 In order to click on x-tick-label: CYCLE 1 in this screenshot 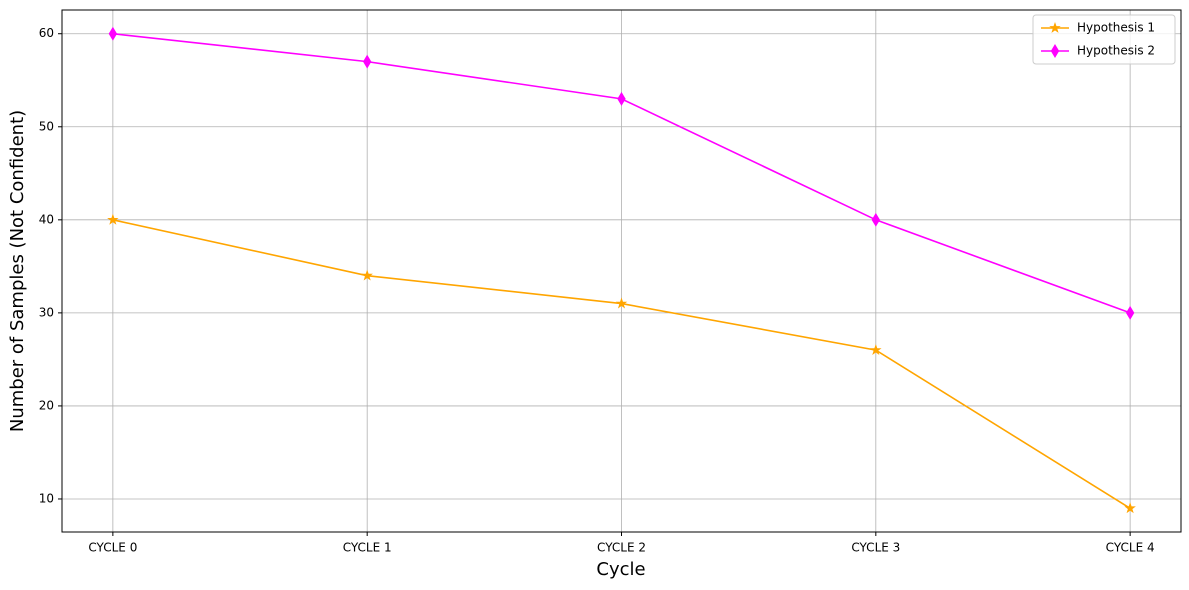, I will do `click(367, 548)`.